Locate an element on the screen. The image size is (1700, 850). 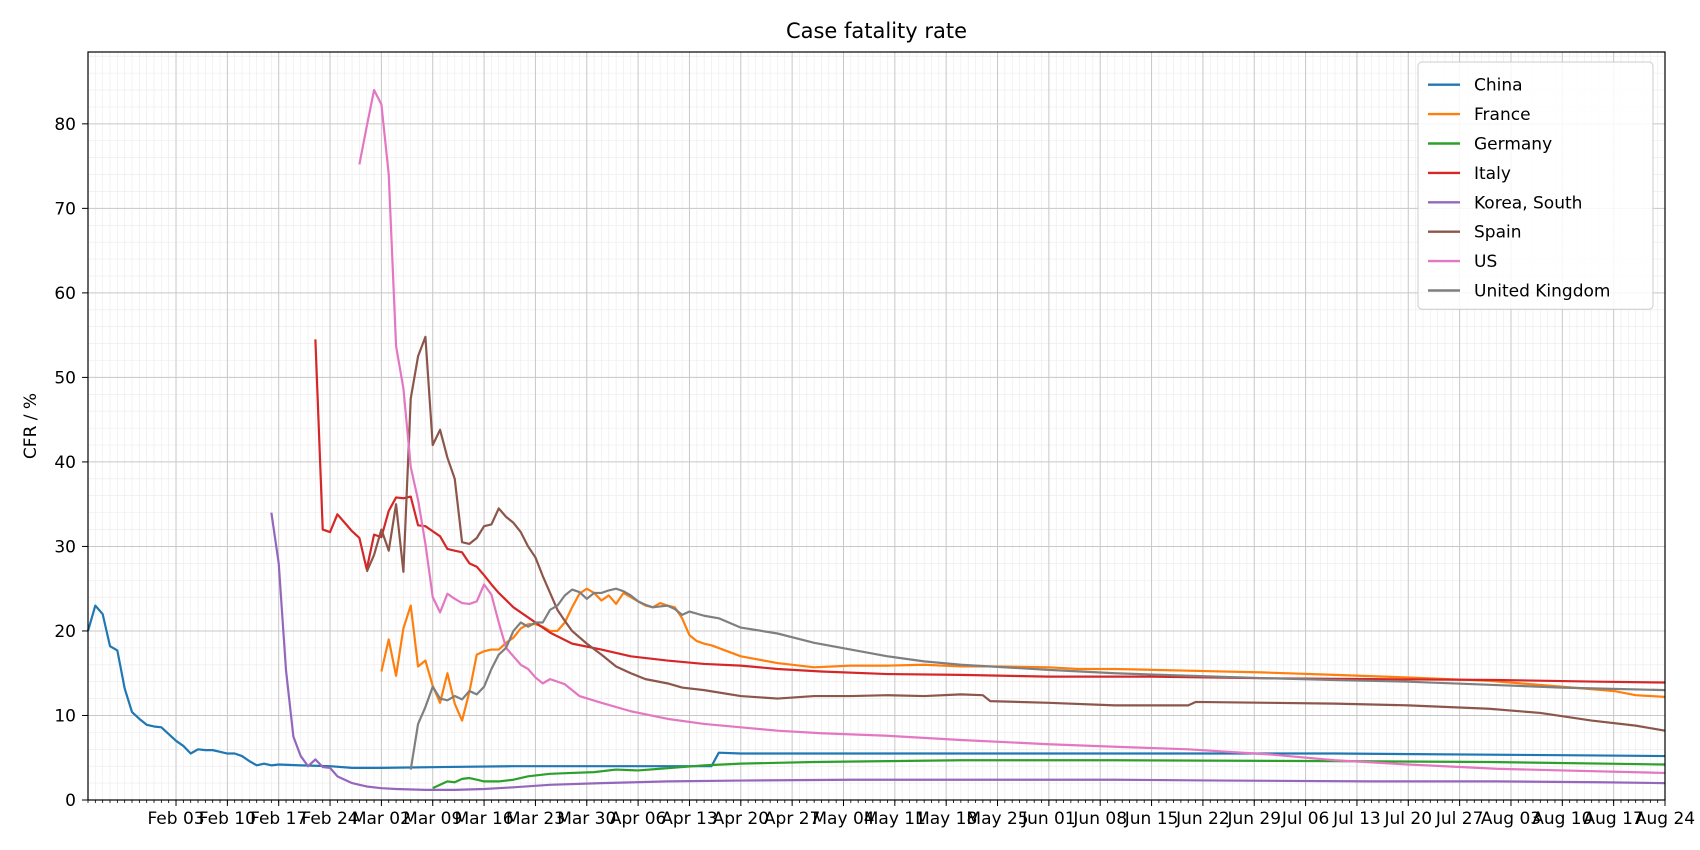
x-tick-label: Feb 03 is located at coordinates (175, 819).